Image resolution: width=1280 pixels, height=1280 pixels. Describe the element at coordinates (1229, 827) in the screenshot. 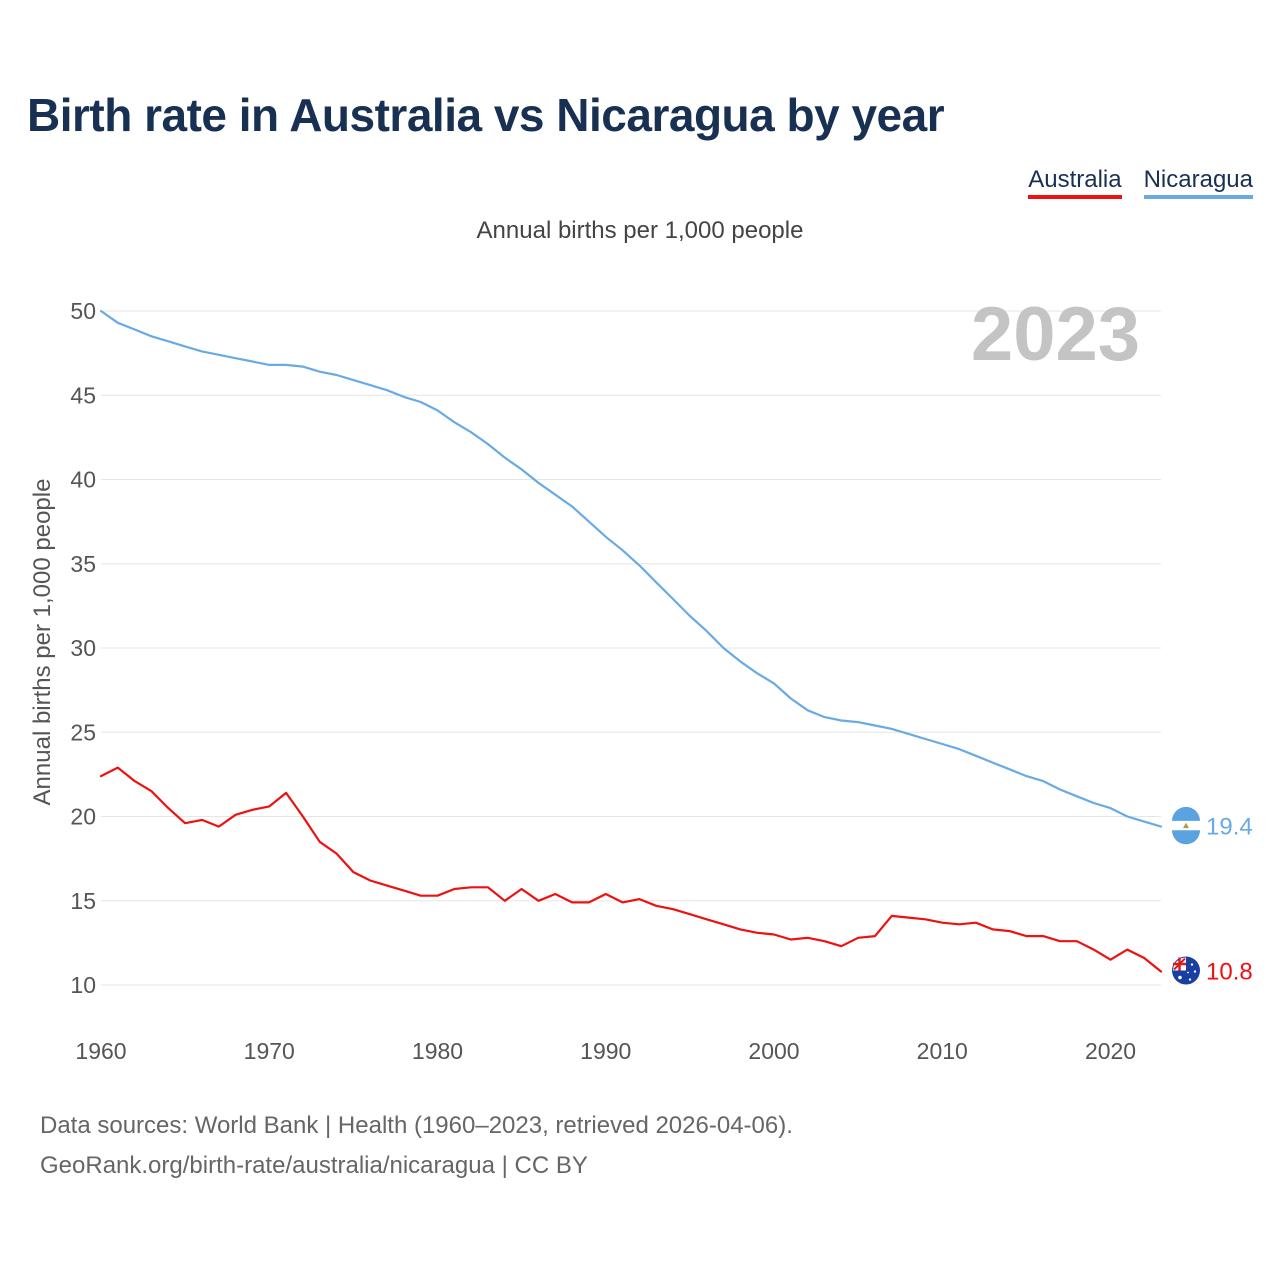

I see `end-label-nicaragua: 19.4` at that location.